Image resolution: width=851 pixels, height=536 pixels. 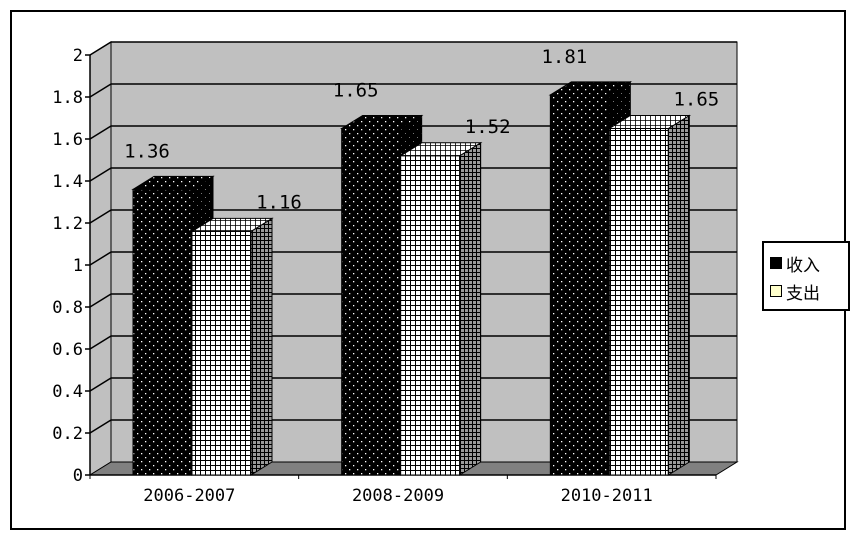 What do you see at coordinates (279, 202) in the screenshot?
I see `data-label: 1.16` at bounding box center [279, 202].